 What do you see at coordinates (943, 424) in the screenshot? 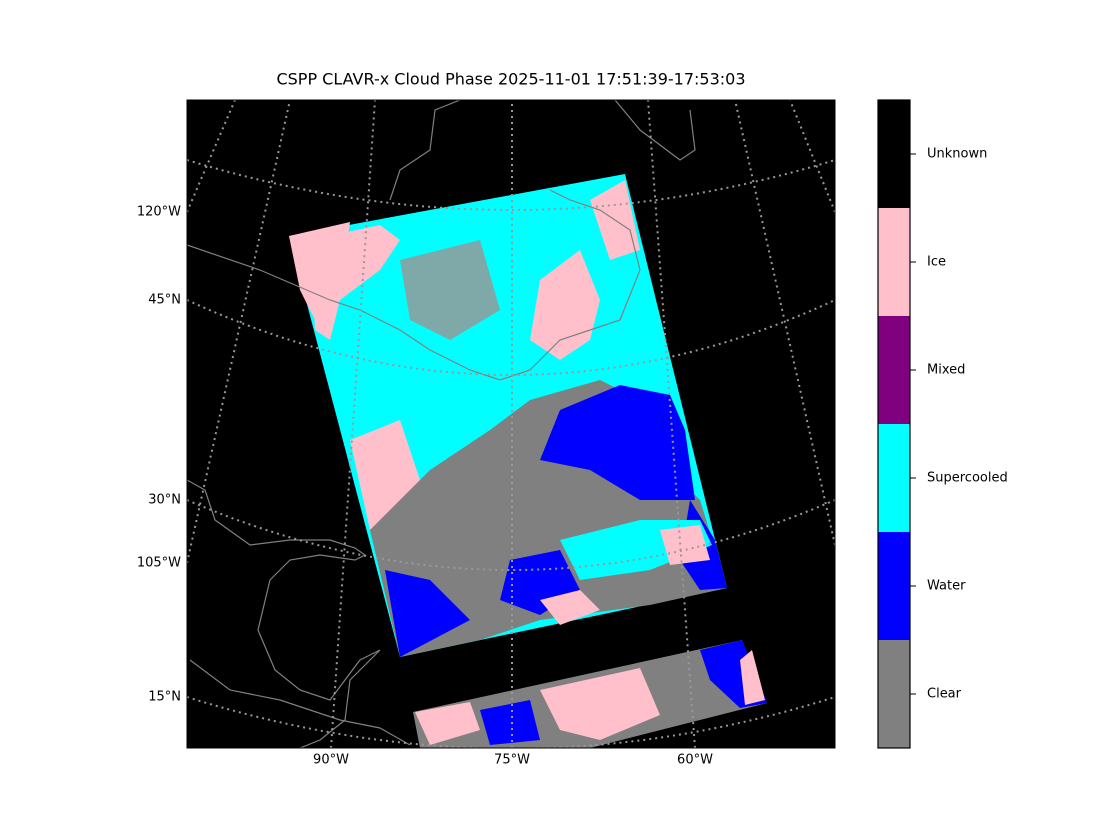
I see `colorbar: Unknown Ice Mixed Supercooled Water Clear` at bounding box center [943, 424].